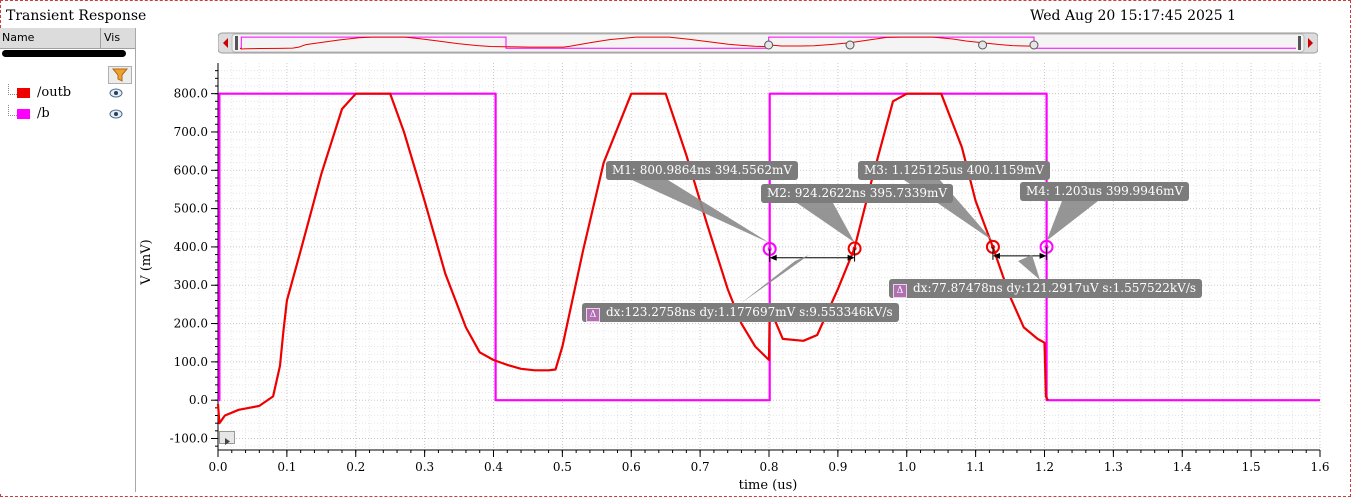 This screenshot has width=1351, height=497. Describe the element at coordinates (23, 114) in the screenshot. I see `swatch-b` at that location.